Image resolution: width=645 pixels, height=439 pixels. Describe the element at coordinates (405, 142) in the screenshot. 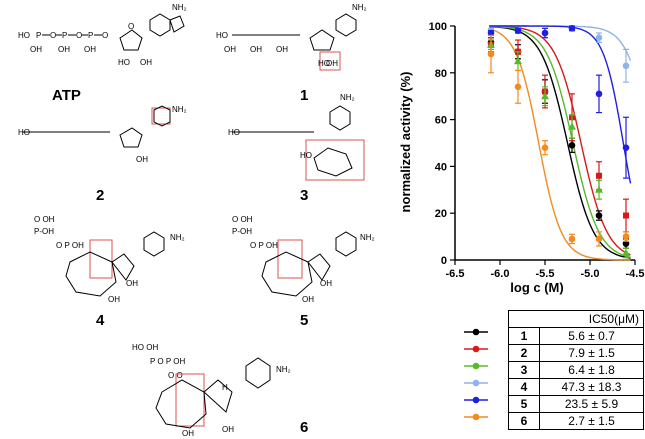

I see `y-axis-label: normalized activity (%)` at that location.